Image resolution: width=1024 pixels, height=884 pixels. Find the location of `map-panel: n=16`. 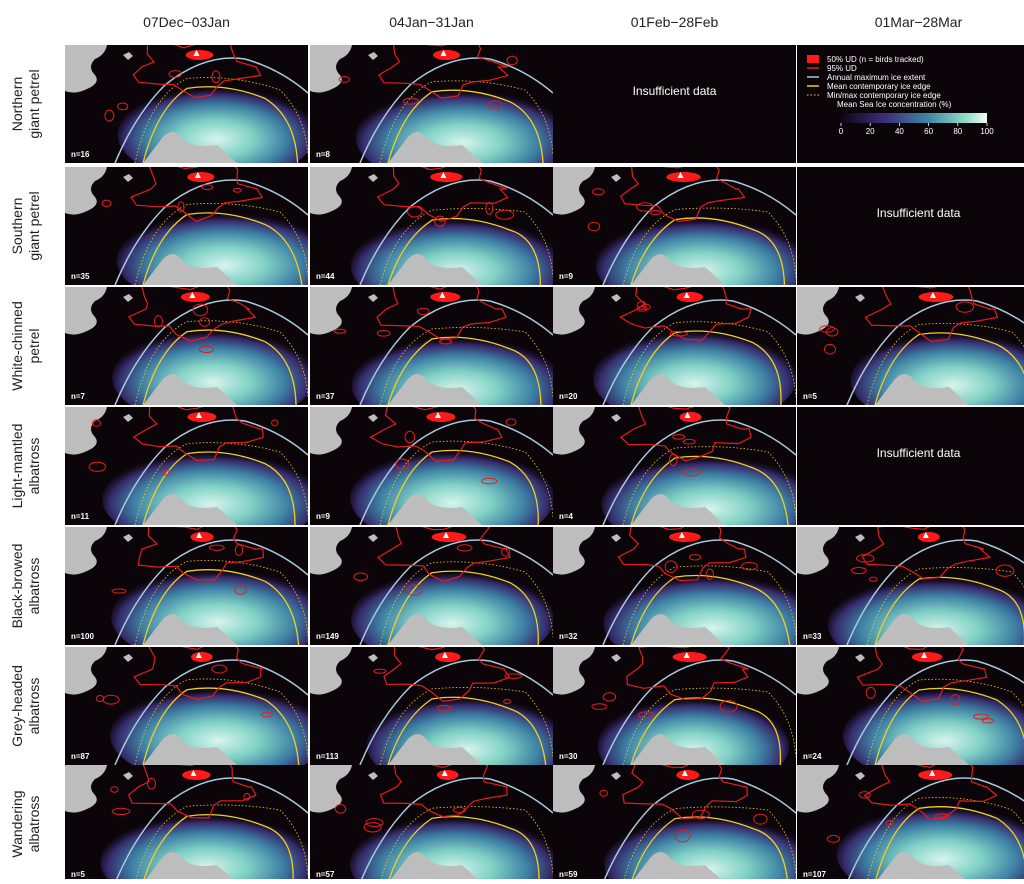

map-panel: n=16 is located at coordinates (186, 104).